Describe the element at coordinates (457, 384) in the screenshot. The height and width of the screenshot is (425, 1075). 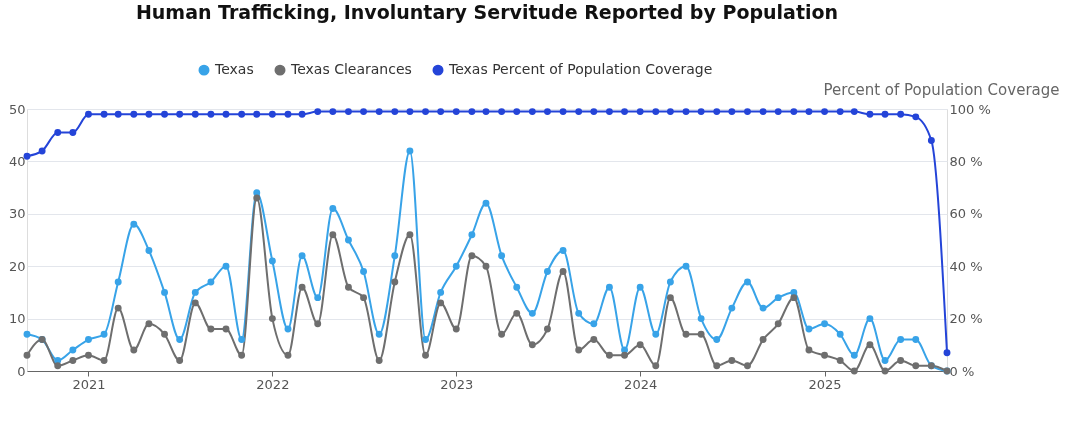
I see `x-tick-label: 2023` at that location.